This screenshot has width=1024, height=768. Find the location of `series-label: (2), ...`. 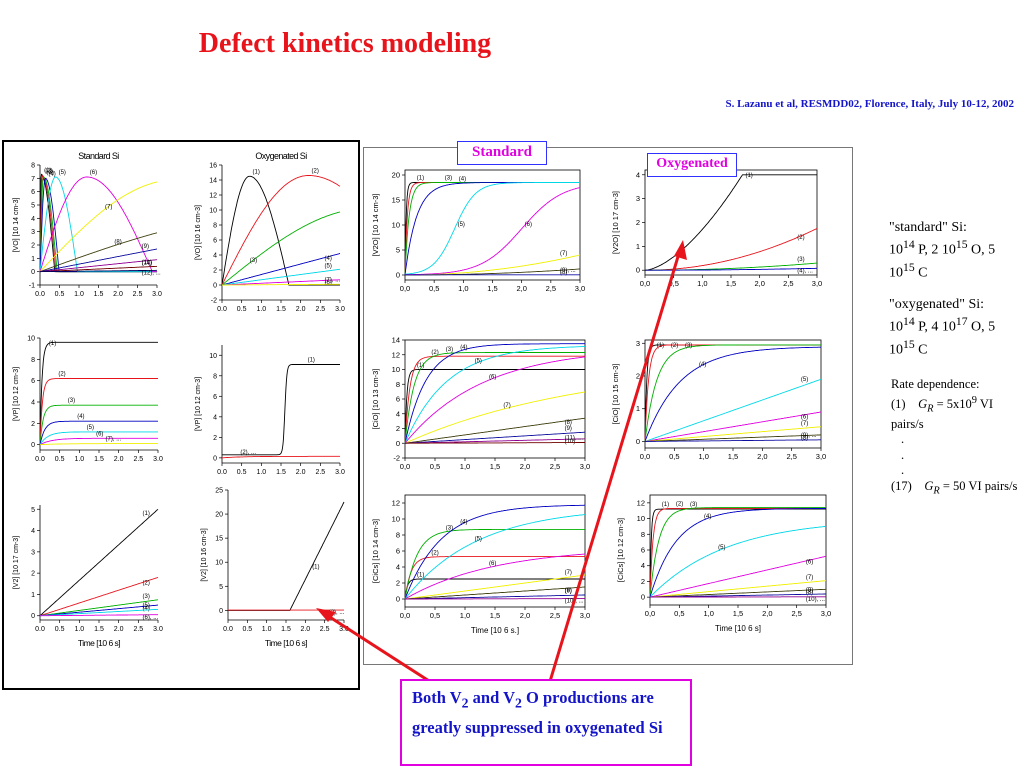

series-label: (2), ... is located at coordinates (248, 453).